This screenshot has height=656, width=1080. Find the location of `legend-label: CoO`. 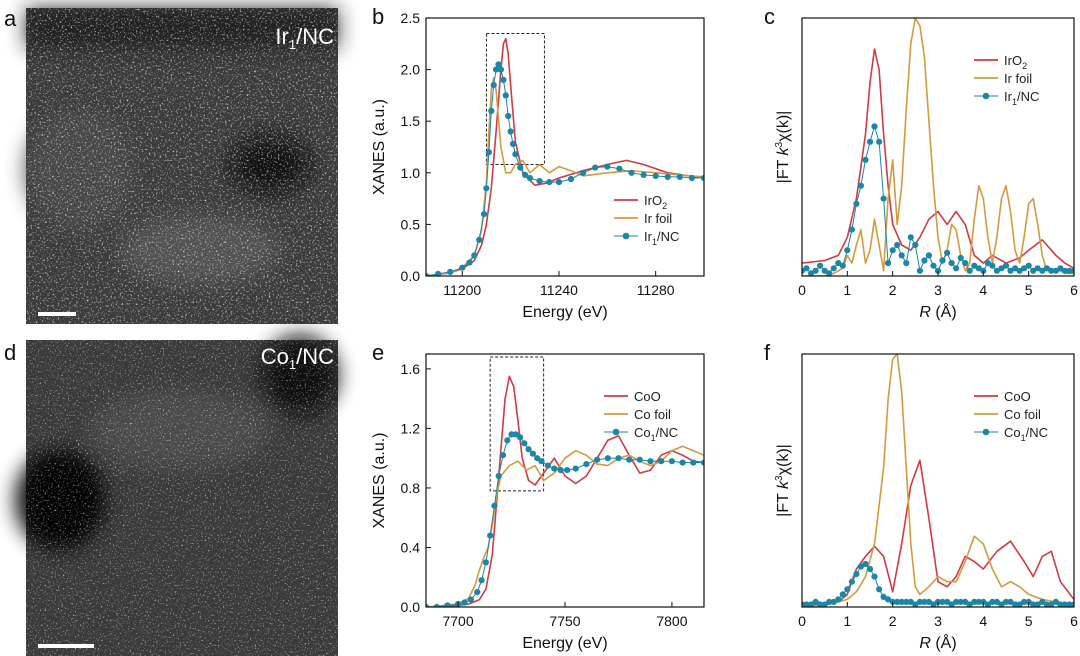

legend-label: CoO is located at coordinates (647, 396).